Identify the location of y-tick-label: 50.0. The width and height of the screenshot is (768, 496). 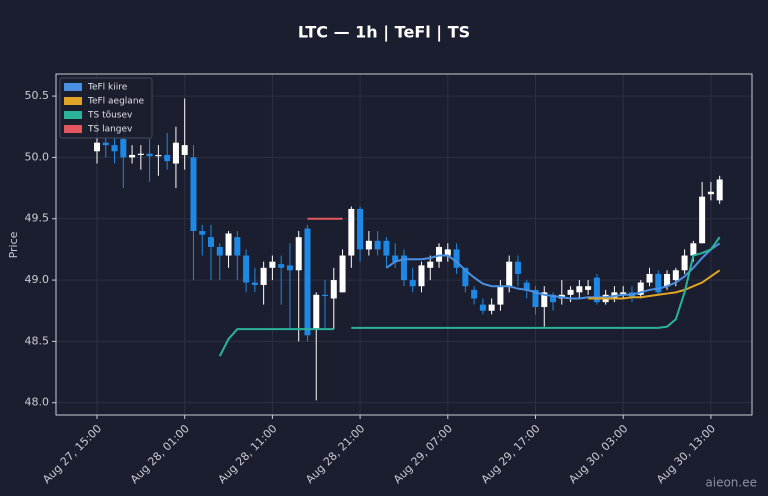
(37, 156).